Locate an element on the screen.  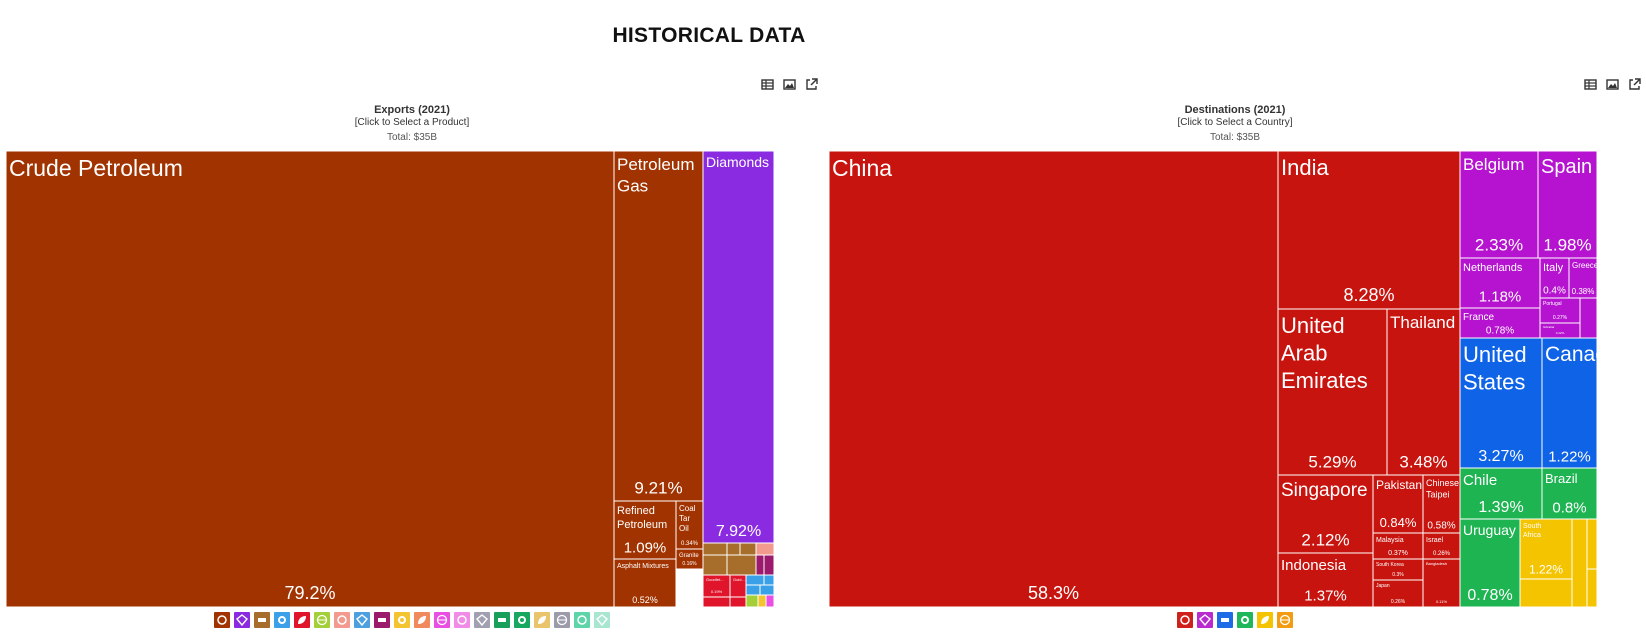
tile-france is located at coordinates (1500, 323).